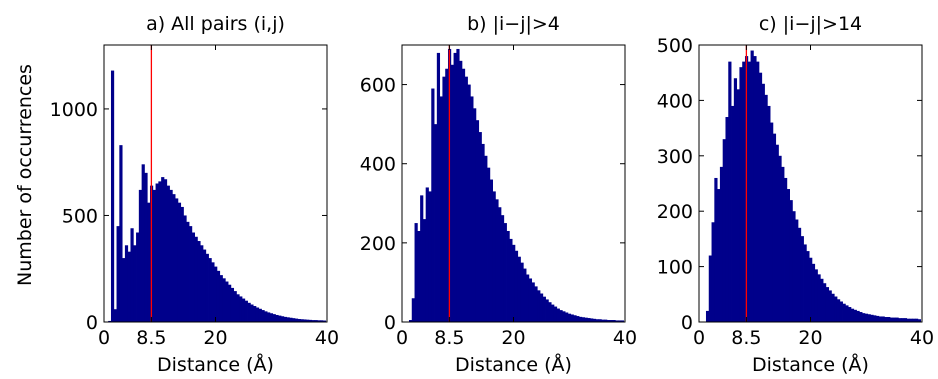 The image size is (938, 379). What do you see at coordinates (675, 101) in the screenshot?
I see `y-tick-label: 400` at bounding box center [675, 101].